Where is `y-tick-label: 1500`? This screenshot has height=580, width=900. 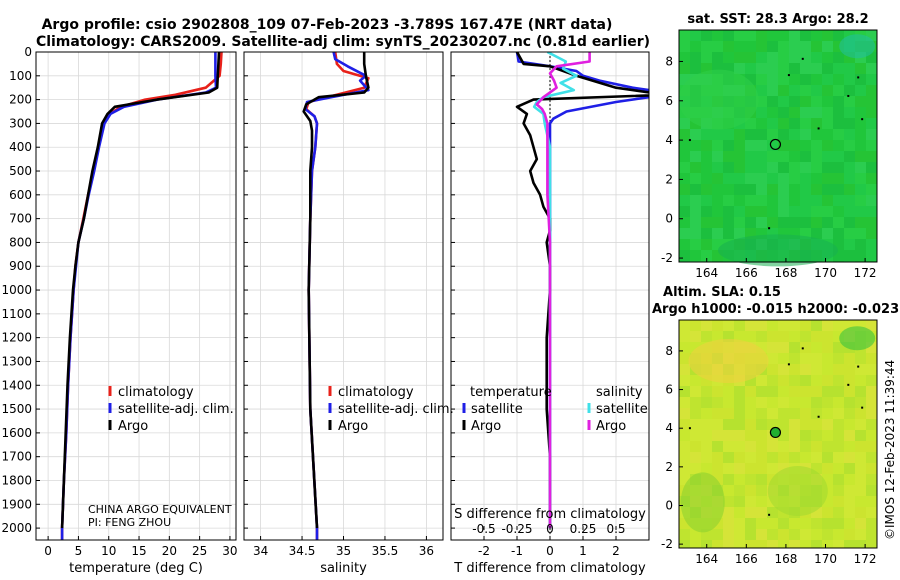 y-tick-label: 1500 is located at coordinates (16, 409).